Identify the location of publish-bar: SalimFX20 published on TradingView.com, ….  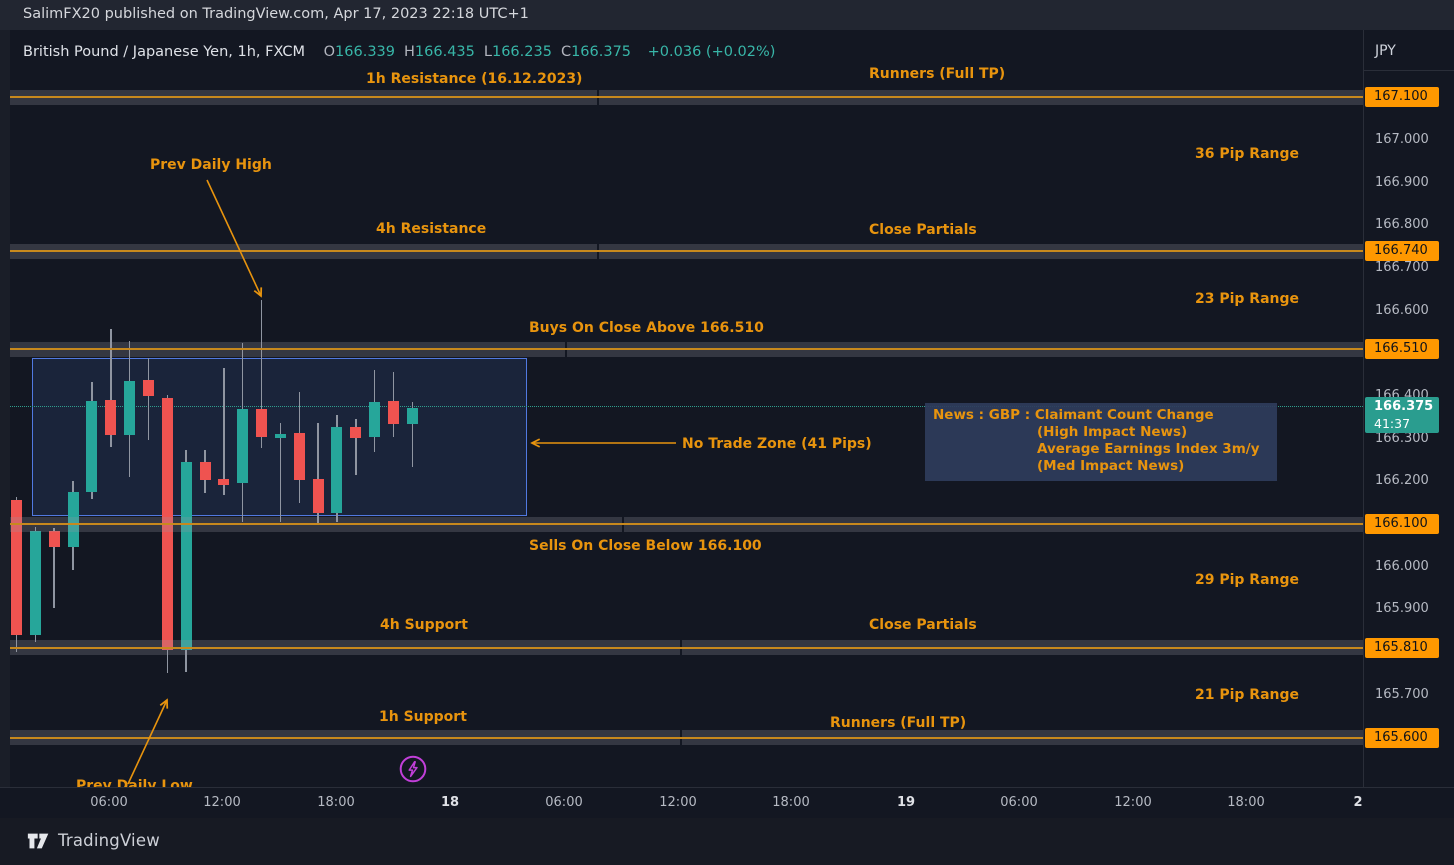
(727, 15).